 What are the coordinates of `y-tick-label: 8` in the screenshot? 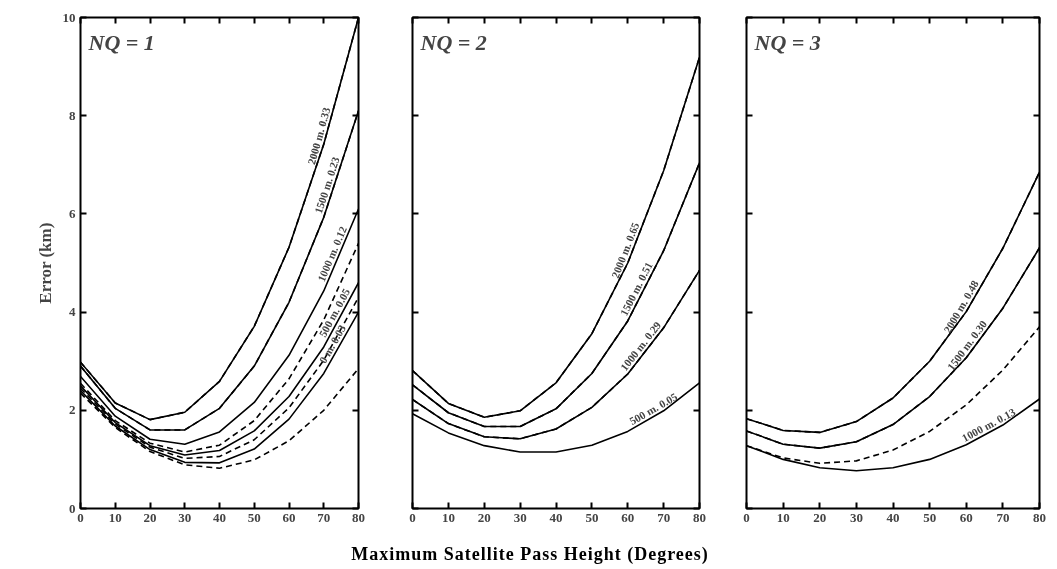 It's located at (72, 115).